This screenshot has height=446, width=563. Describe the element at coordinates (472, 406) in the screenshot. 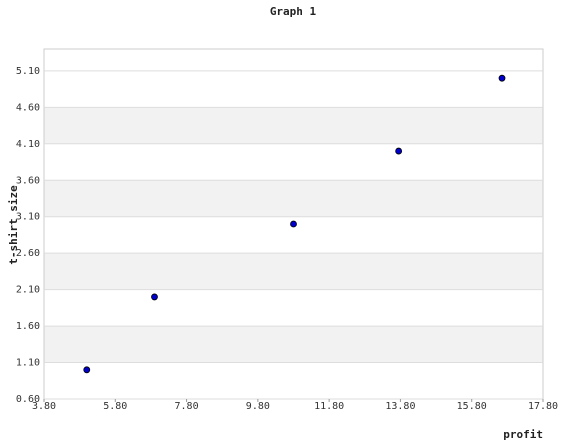

I see `x-tick-label: 15.80` at that location.